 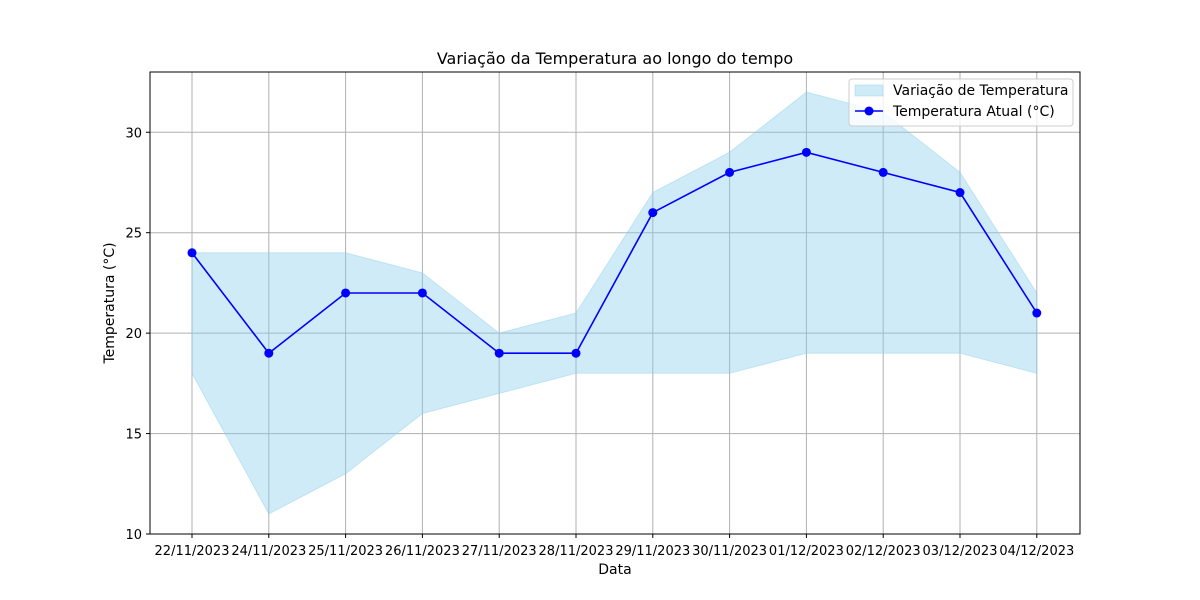 What do you see at coordinates (576, 551) in the screenshot?
I see `x-tick-label: 28/11/2023` at bounding box center [576, 551].